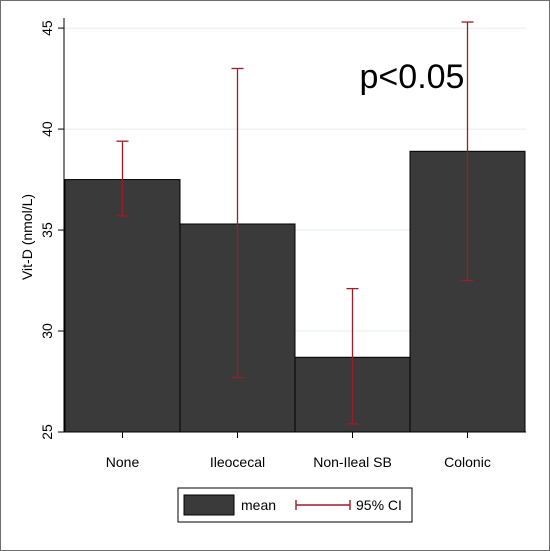 The height and width of the screenshot is (551, 550). I want to click on y-tick-label-25: 25, so click(47, 432).